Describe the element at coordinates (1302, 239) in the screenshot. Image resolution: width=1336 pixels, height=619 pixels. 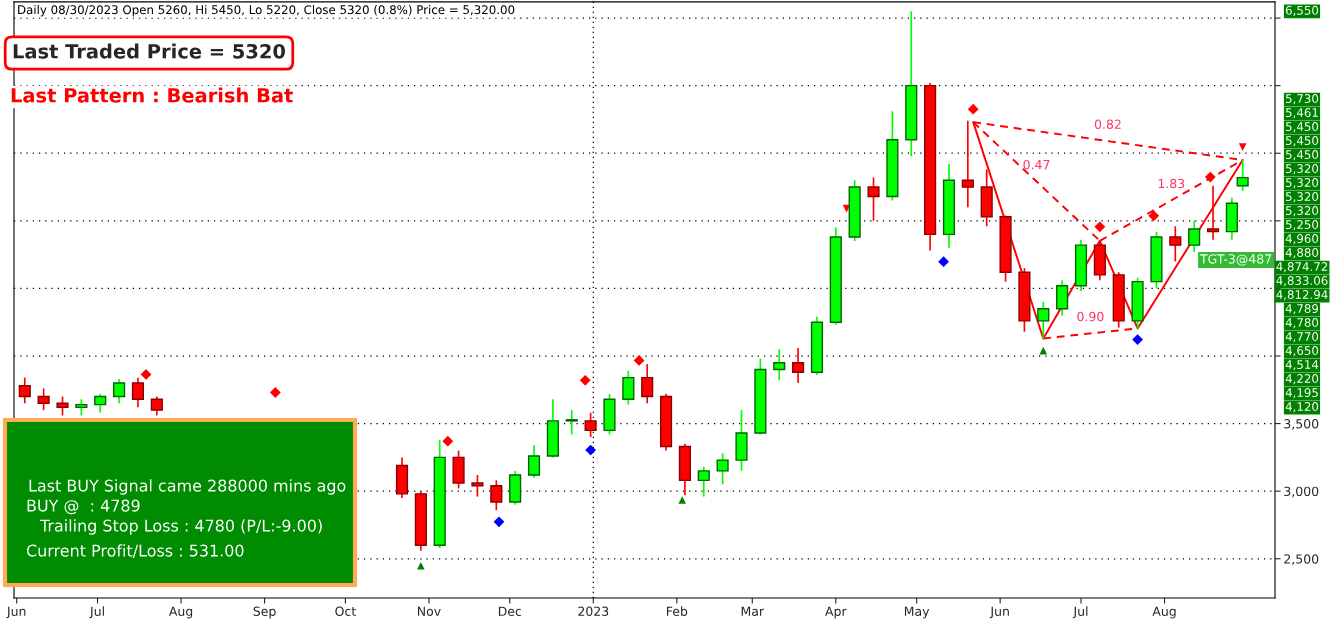
I see `text: 4,960` at that location.